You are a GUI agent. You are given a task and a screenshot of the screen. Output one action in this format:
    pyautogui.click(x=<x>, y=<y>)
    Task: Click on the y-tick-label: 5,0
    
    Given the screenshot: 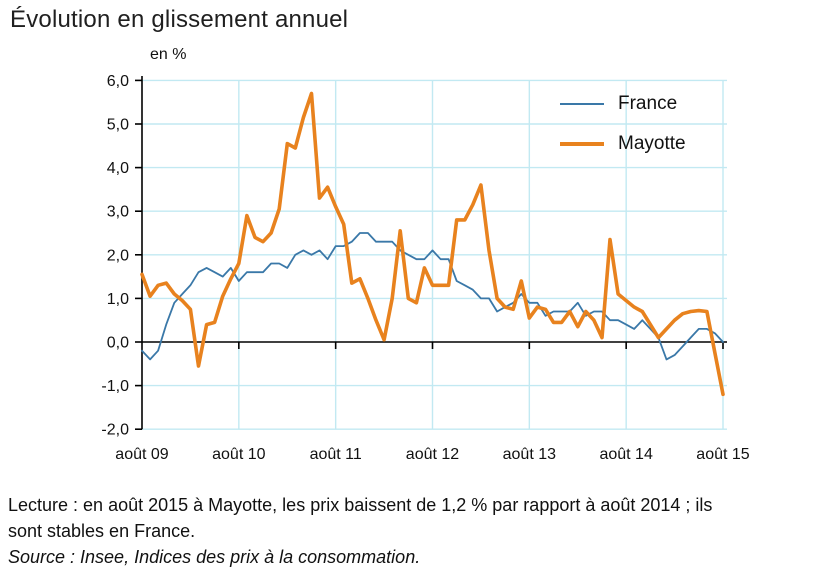 What is the action you would take?
    pyautogui.click(x=118, y=125)
    